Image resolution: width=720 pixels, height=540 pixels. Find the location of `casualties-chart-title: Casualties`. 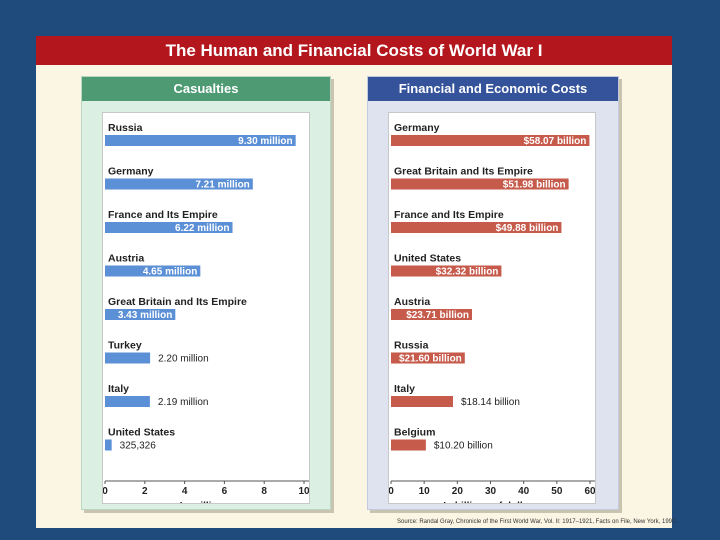

casualties-chart-title: Casualties is located at coordinates (206, 89).